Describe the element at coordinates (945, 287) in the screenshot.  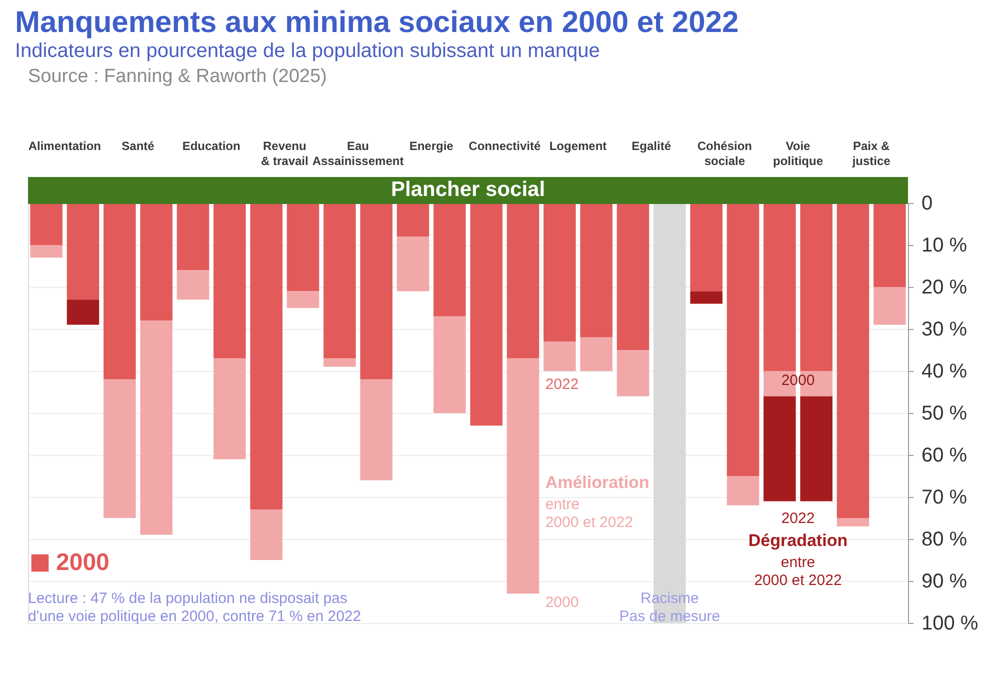
I see `y-tick-label: 20 %` at that location.